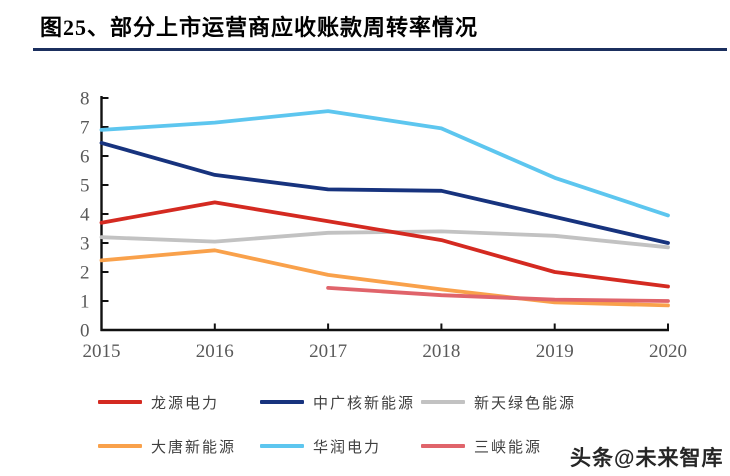 Image resolution: width=730 pixels, height=476 pixels. What do you see at coordinates (259, 27) in the screenshot?
I see `figure-title: 图25、部分上市运营商应收账款周转率情况` at bounding box center [259, 27].